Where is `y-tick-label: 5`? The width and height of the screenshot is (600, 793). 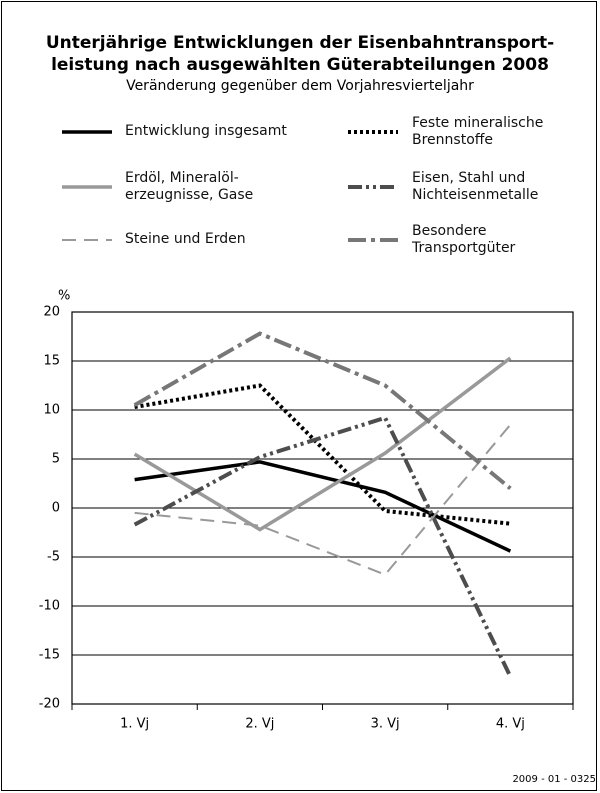 y-tick-label: 5 is located at coordinates (56, 459).